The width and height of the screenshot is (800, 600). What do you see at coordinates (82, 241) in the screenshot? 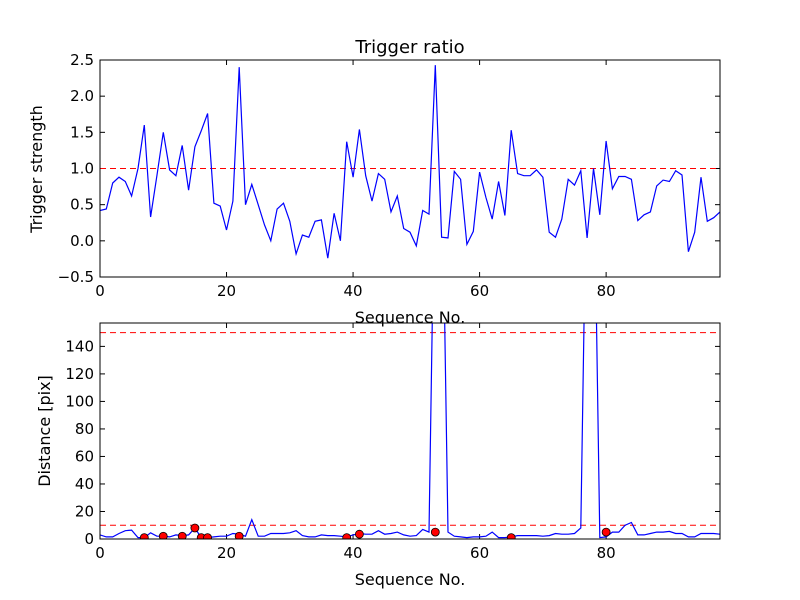
I see `y-tick-label: 0.0` at bounding box center [82, 241].